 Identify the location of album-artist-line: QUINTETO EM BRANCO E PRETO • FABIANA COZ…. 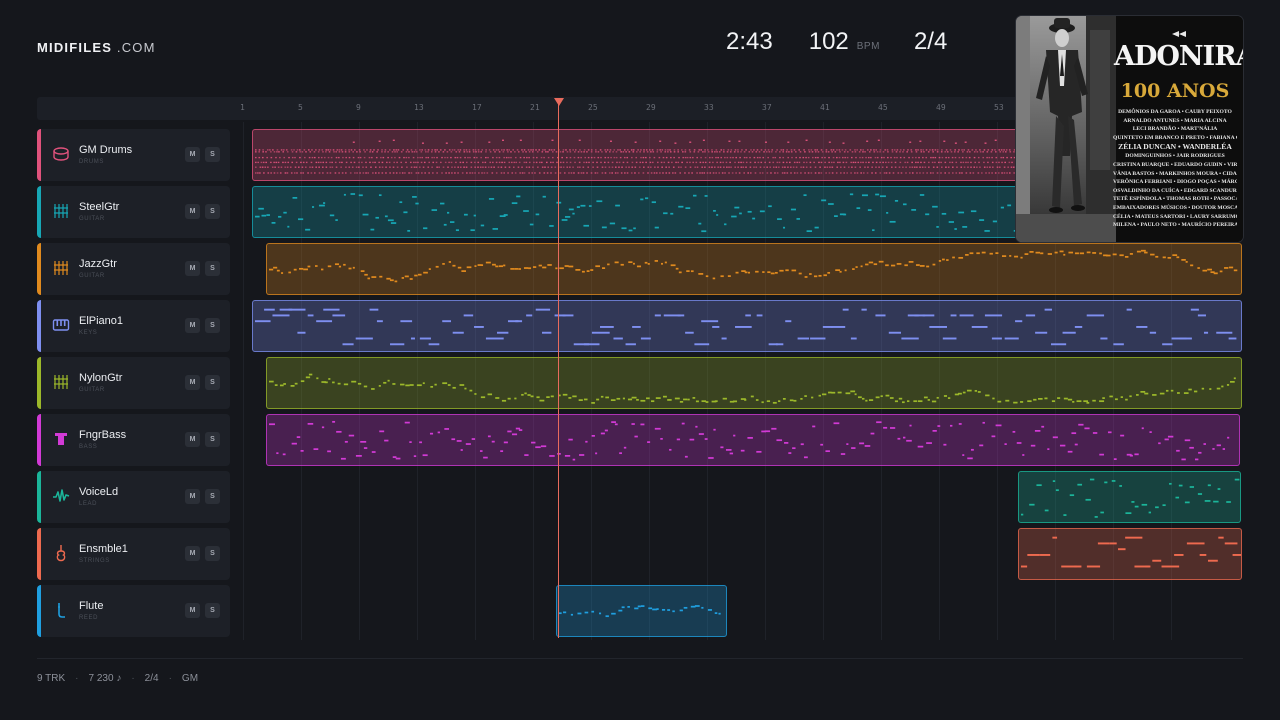
(1175, 137).